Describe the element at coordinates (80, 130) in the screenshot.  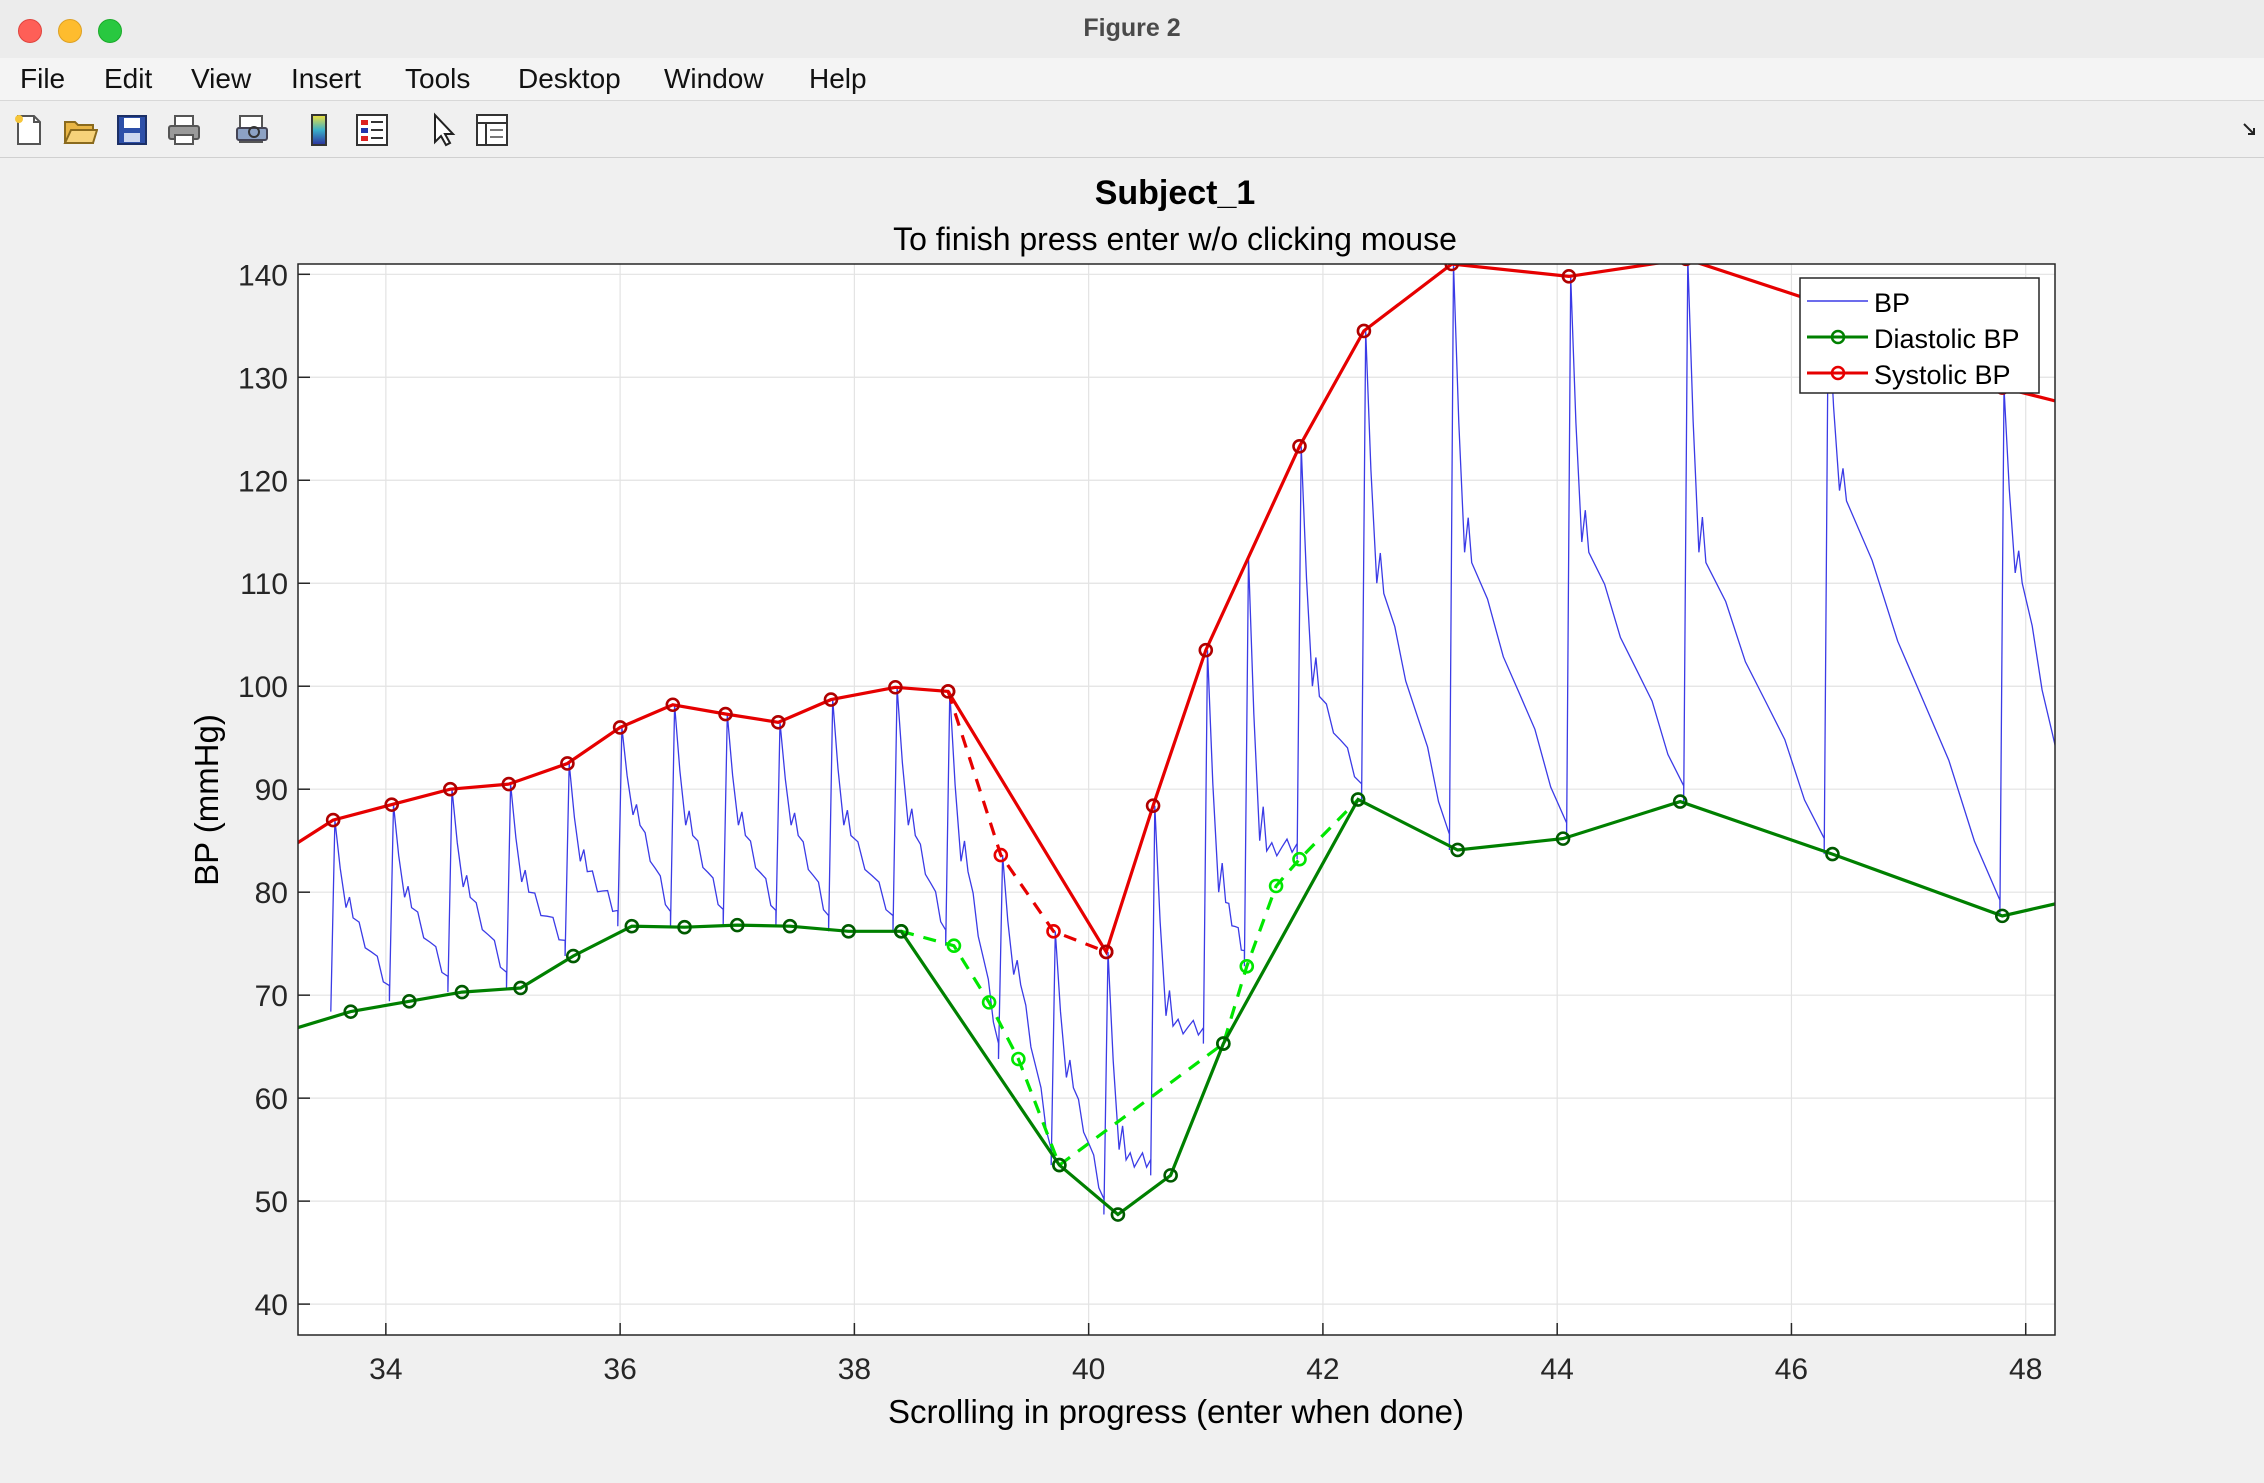
I see `open-file-icon` at that location.